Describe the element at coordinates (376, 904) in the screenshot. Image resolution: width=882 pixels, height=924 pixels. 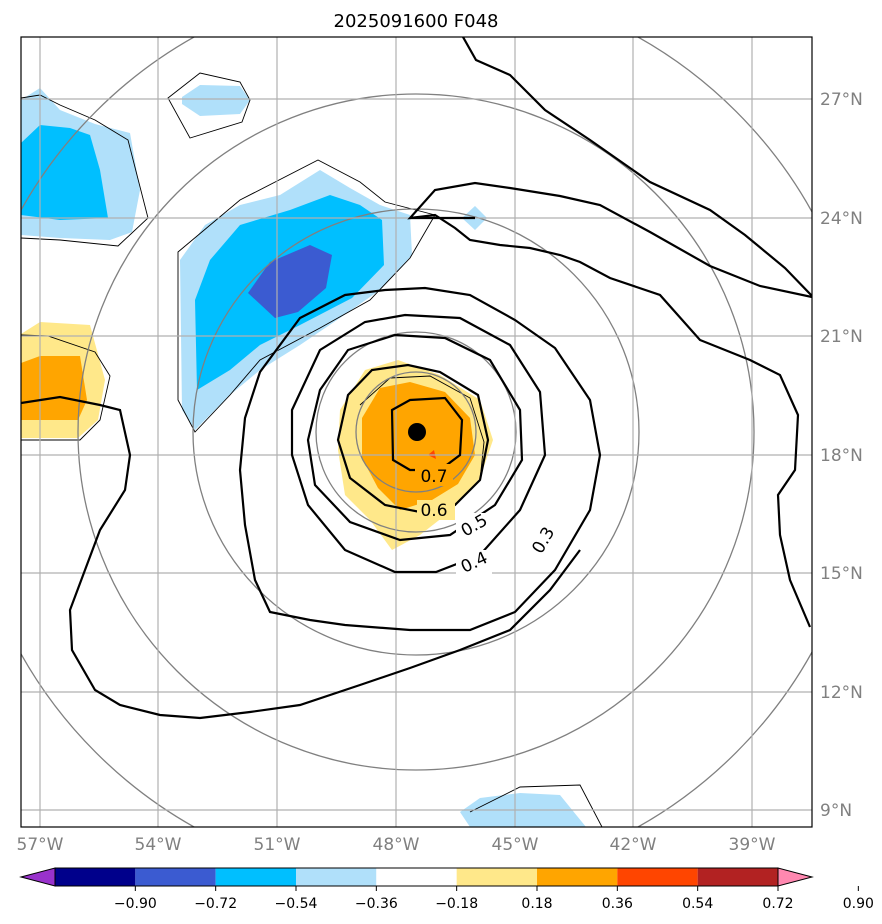
I see `colorbar-tick-label: −0.36` at that location.